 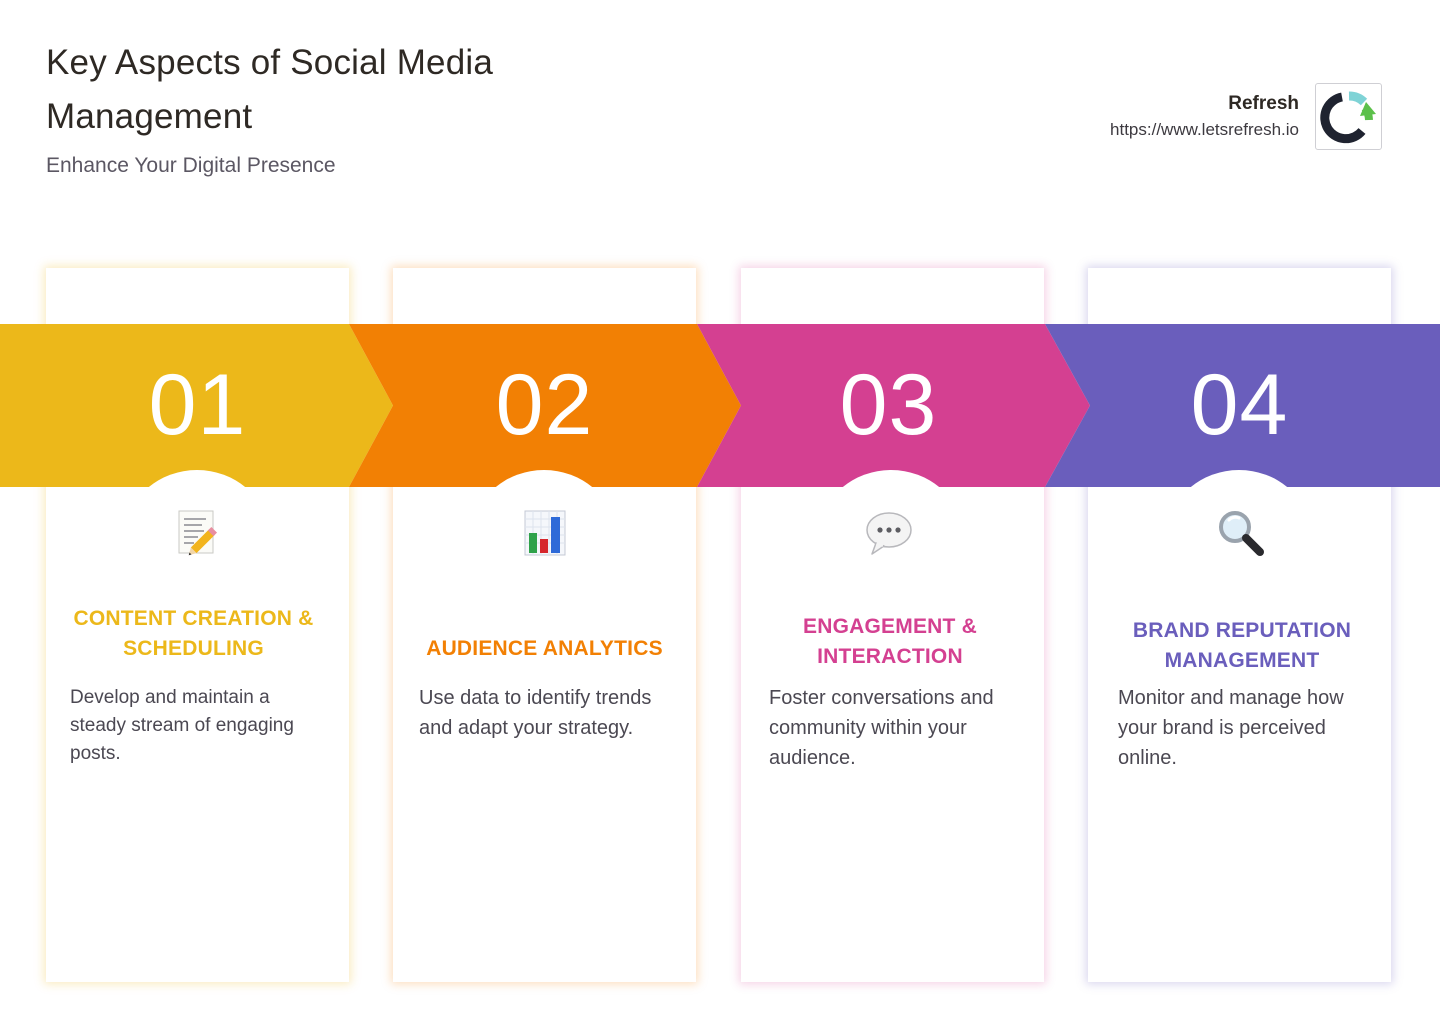 What do you see at coordinates (193, 633) in the screenshot?
I see `step-heading-1: CONTENT CREATION & SCHEDULING` at bounding box center [193, 633].